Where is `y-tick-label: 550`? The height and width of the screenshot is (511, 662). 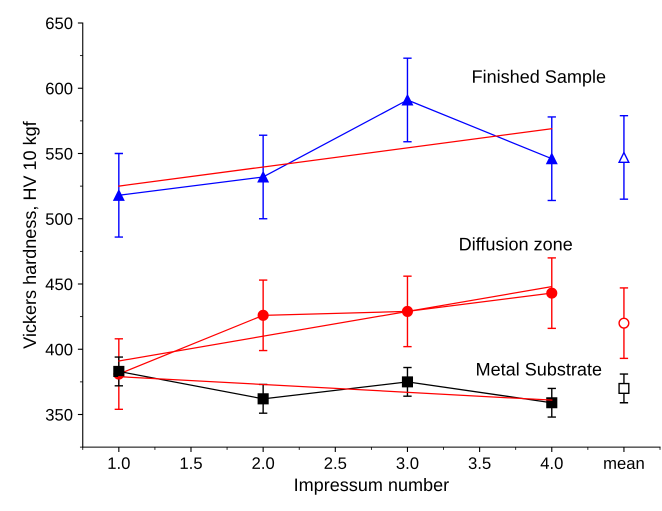 y-tick-label: 550 is located at coordinates (59, 154).